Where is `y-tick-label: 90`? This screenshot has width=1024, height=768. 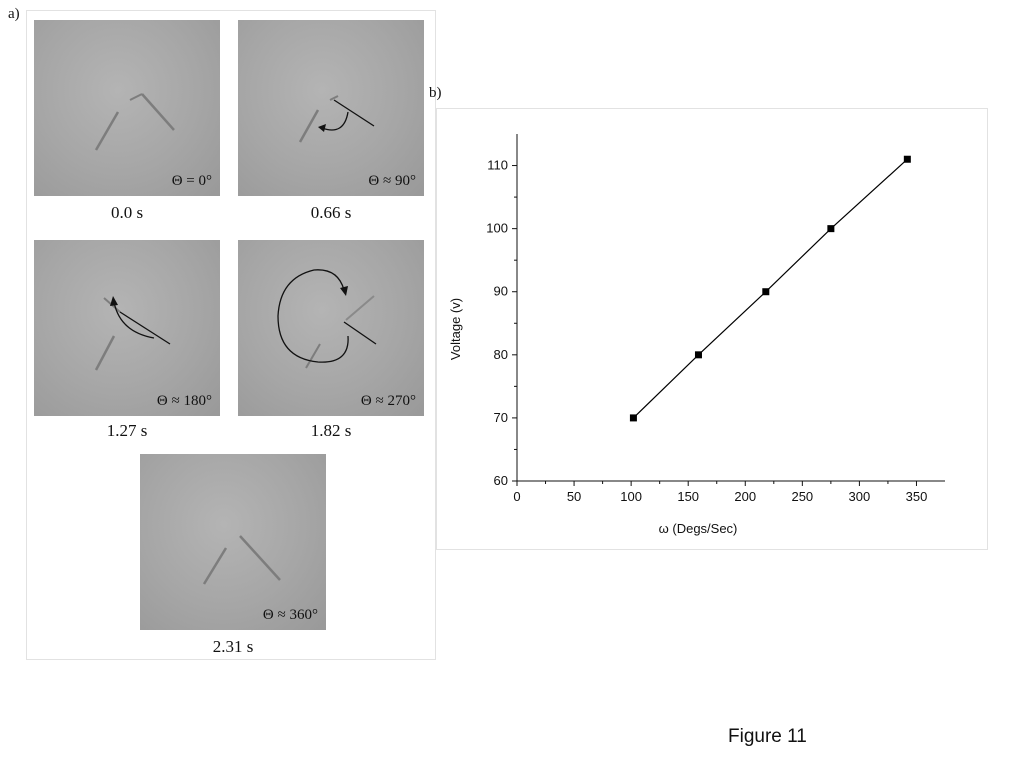 y-tick-label: 90 is located at coordinates (501, 291).